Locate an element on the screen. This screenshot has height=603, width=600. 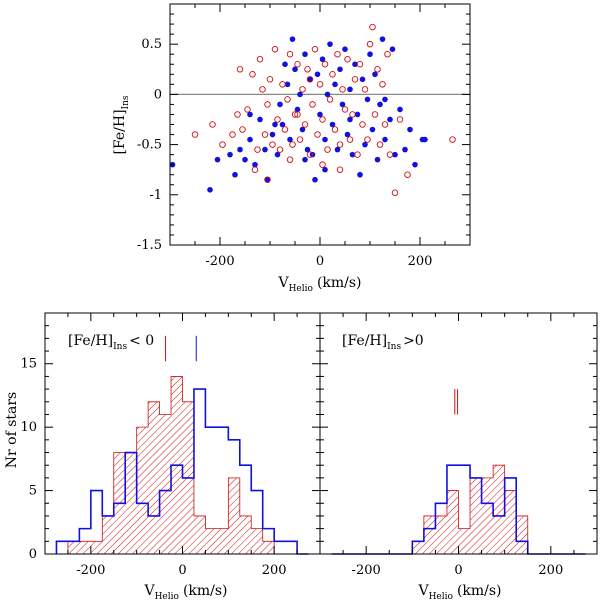
hist-right-title: [Fe/H]Ins >0 is located at coordinates (383, 342).